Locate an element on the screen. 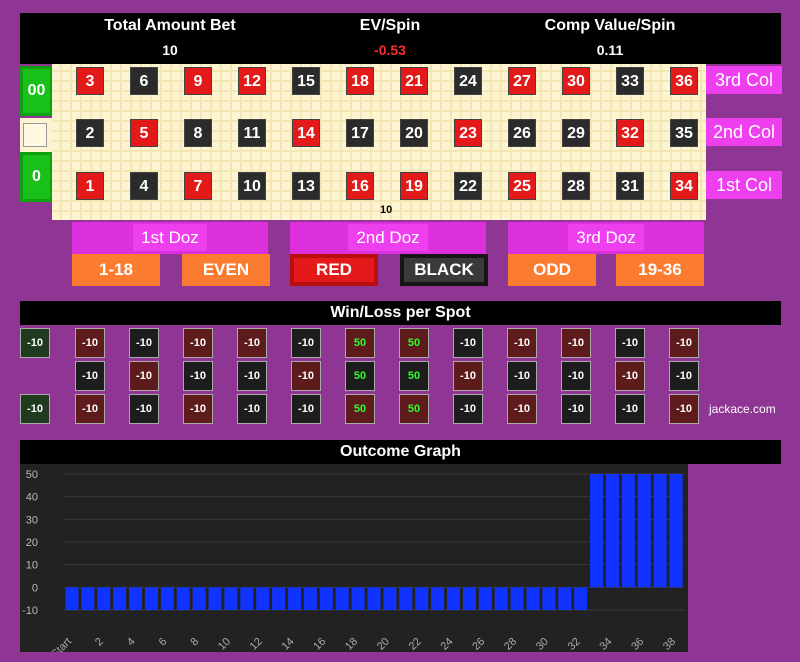  chip-value: 10 is located at coordinates (386, 210).